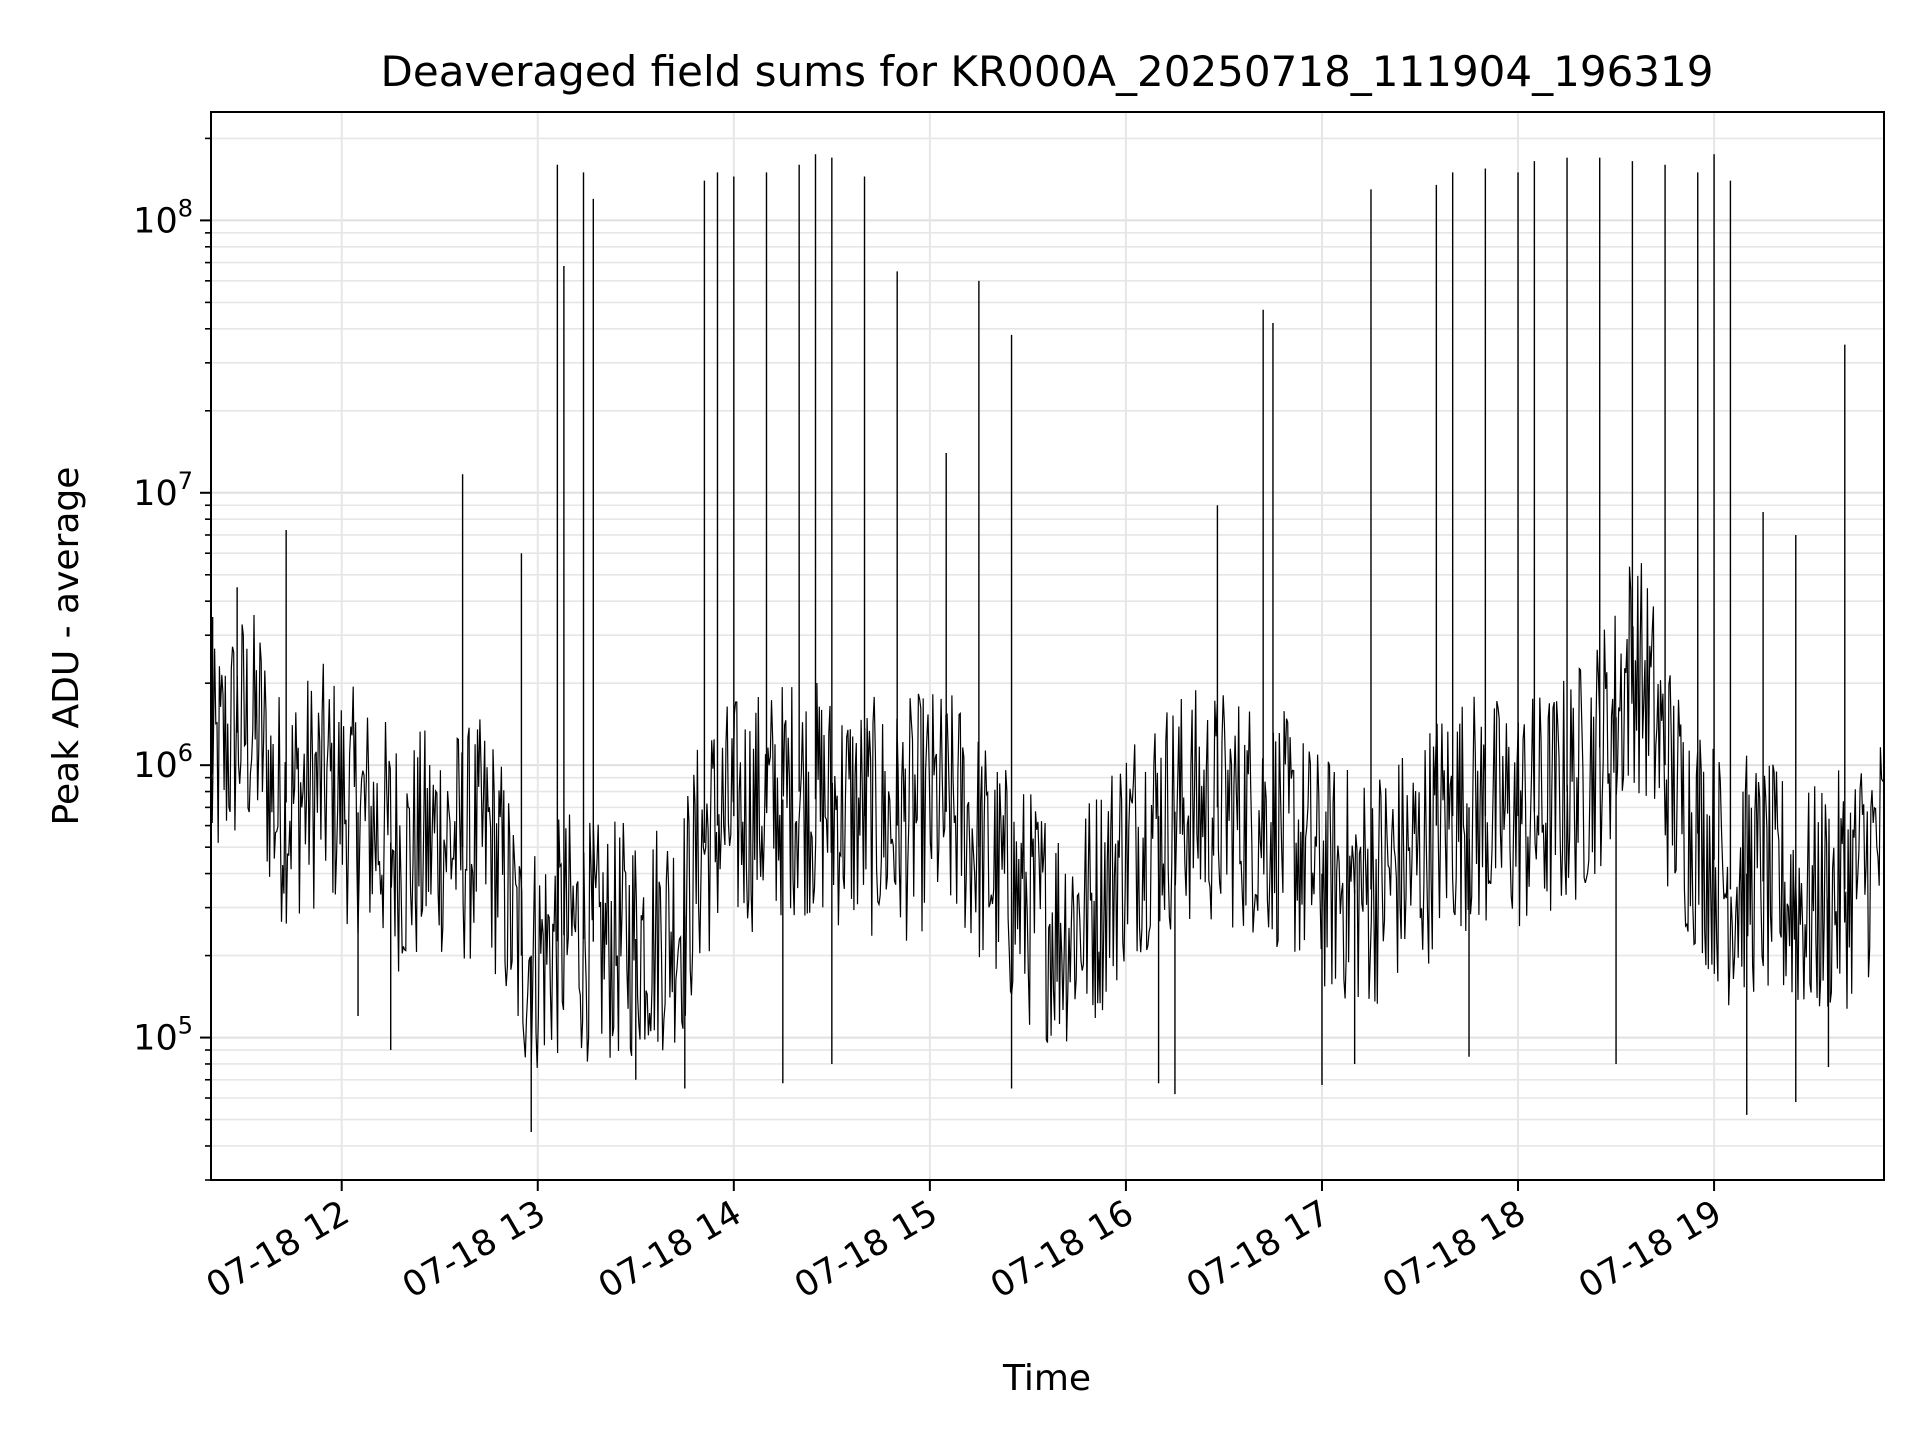  What do you see at coordinates (163, 762) in the screenshot?
I see `y-tick-label: 10⁶` at bounding box center [163, 762].